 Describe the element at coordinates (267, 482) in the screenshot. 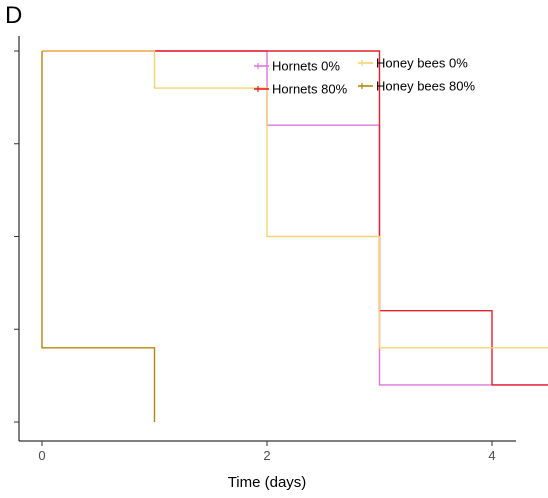

I see `x-axis-title: Time (days)` at that location.